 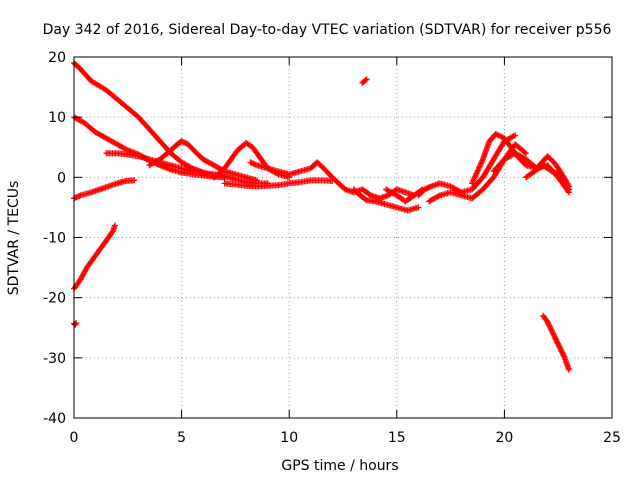 I want to click on x-tick-label: 10, so click(x=289, y=438).